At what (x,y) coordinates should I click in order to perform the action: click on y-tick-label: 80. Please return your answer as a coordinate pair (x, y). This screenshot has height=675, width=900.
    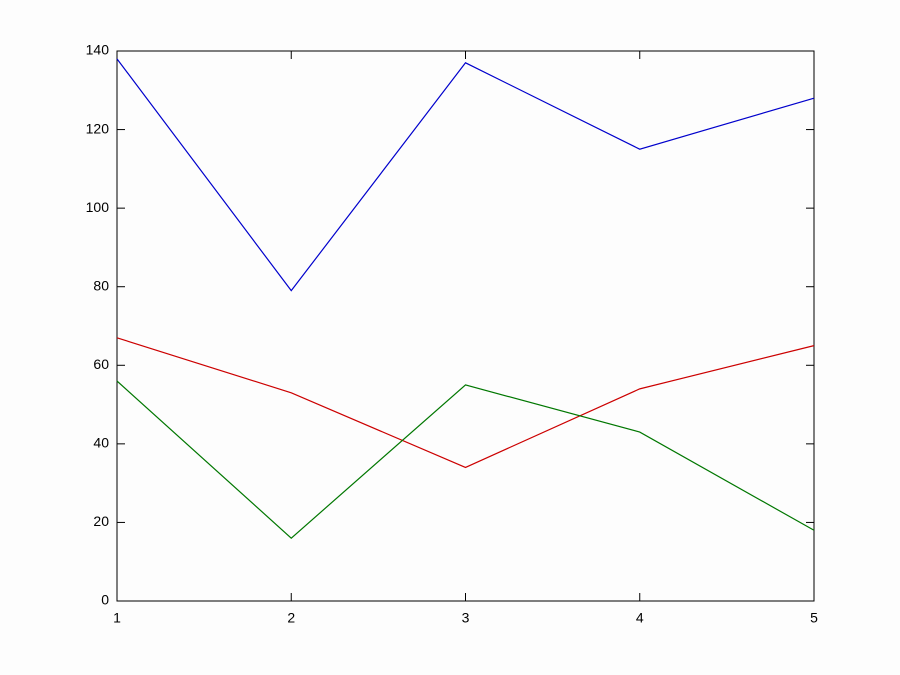
    Looking at the image, I should click on (101, 285).